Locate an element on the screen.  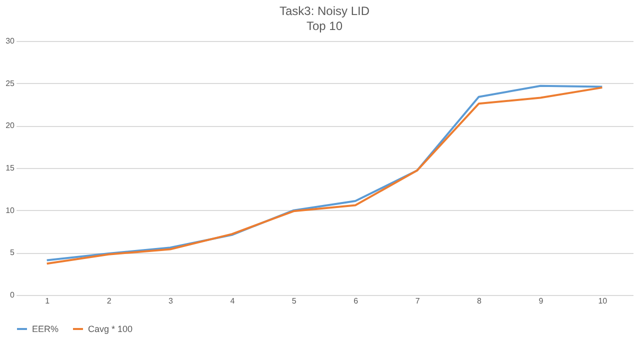
x-tick-label: 5 is located at coordinates (294, 301).